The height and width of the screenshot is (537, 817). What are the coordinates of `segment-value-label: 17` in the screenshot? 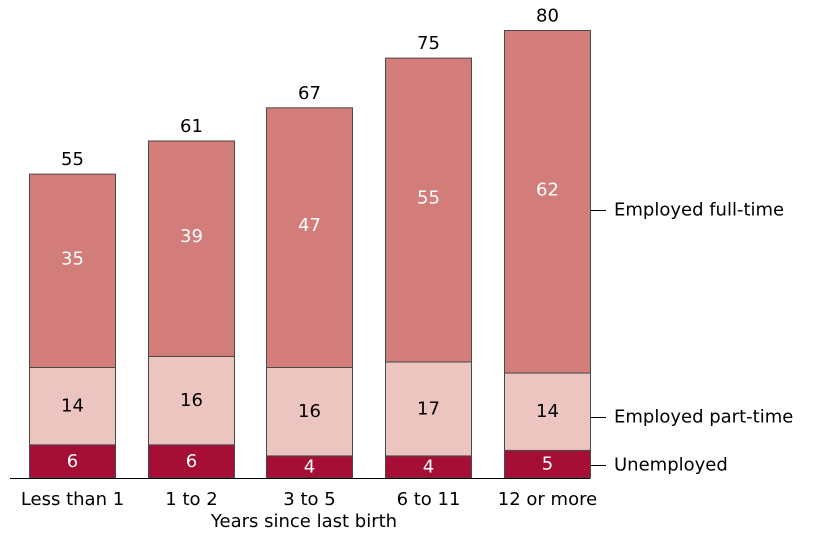 It's located at (428, 408).